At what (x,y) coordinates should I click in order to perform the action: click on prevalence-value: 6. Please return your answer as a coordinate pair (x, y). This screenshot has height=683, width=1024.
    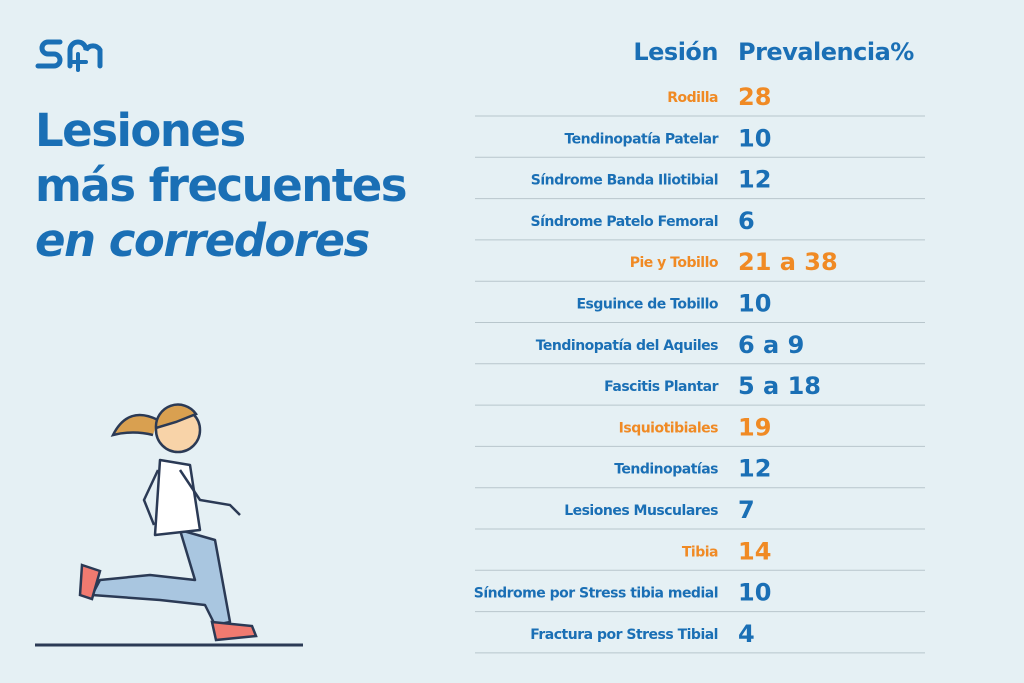
    Looking at the image, I should click on (746, 221).